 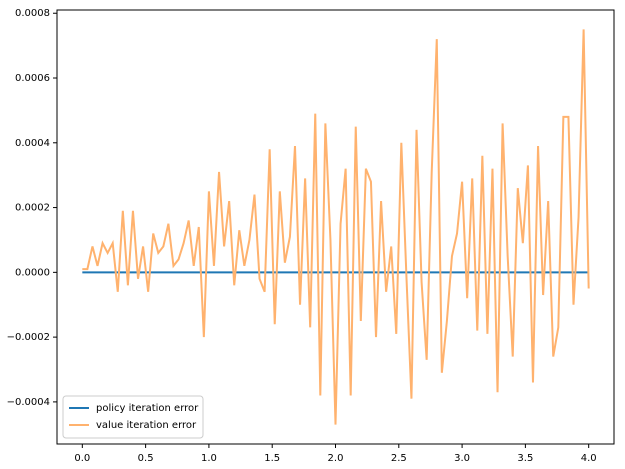 What do you see at coordinates (32, 143) in the screenshot?
I see `y-tick-label: 0.0004` at bounding box center [32, 143].